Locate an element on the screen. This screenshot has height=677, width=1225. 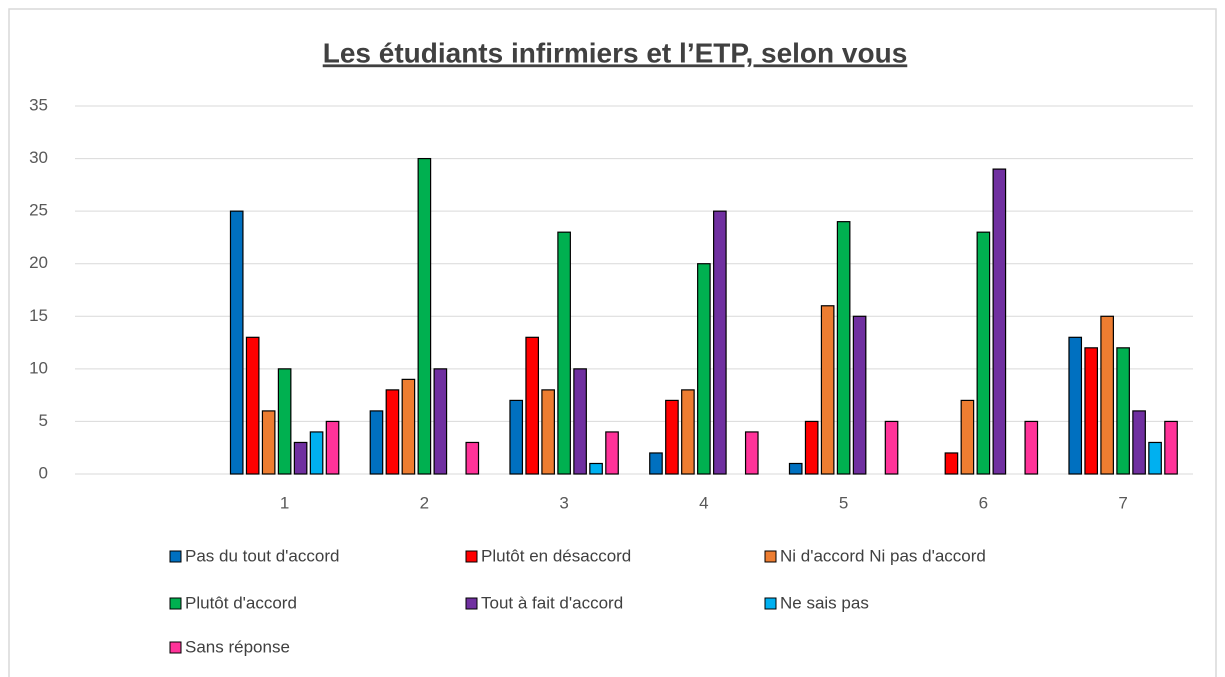
legend-label: Sans réponse is located at coordinates (237, 646).